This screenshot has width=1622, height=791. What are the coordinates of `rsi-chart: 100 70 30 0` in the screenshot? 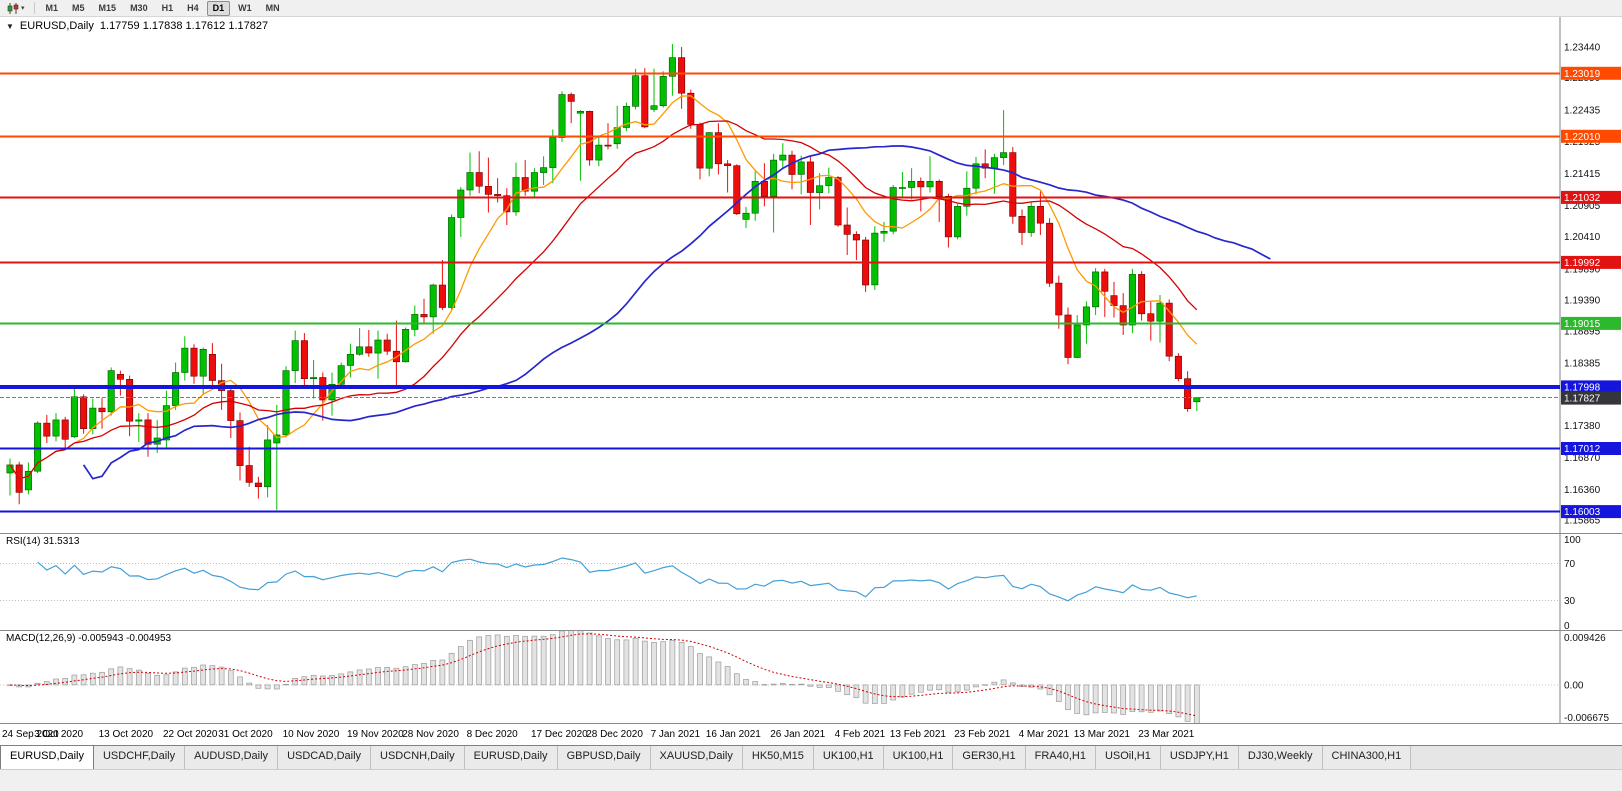 It's located at (811, 582).